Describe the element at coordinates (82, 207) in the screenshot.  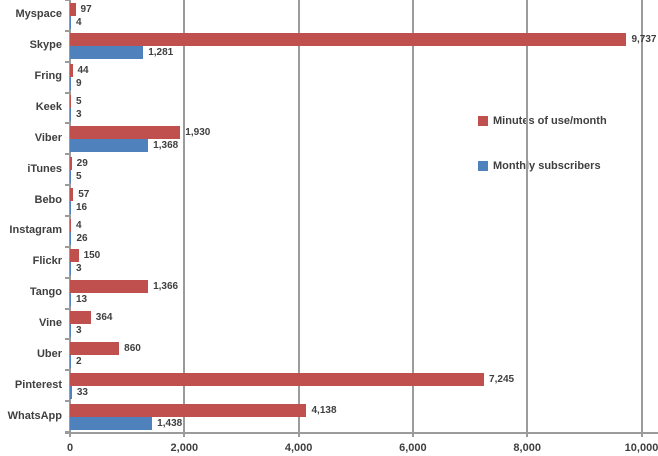
I see `bar-data-label: 16` at that location.